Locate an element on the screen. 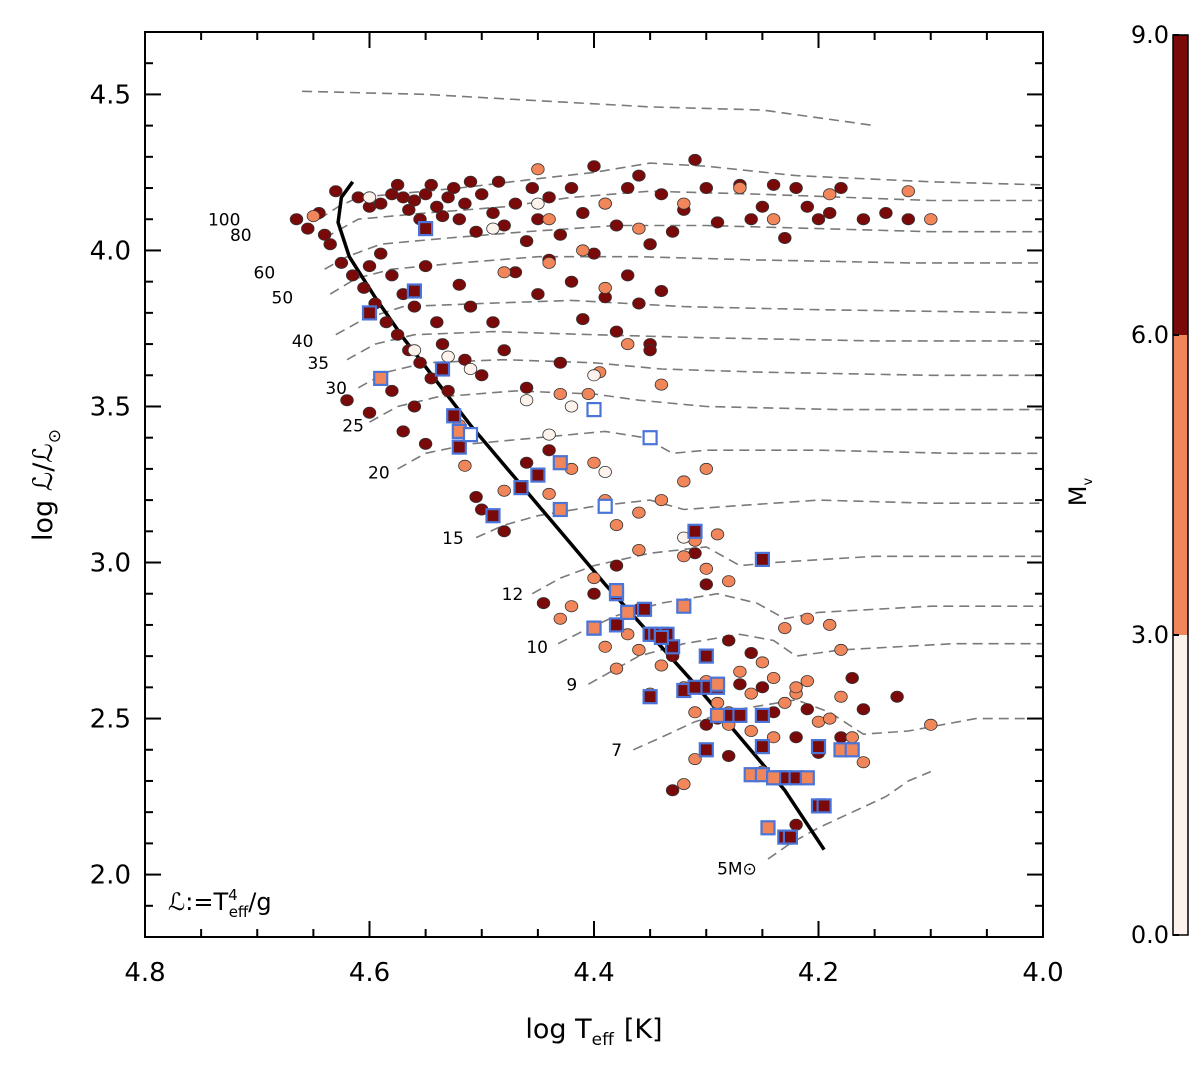  track-label: 5M⊙ is located at coordinates (737, 870).